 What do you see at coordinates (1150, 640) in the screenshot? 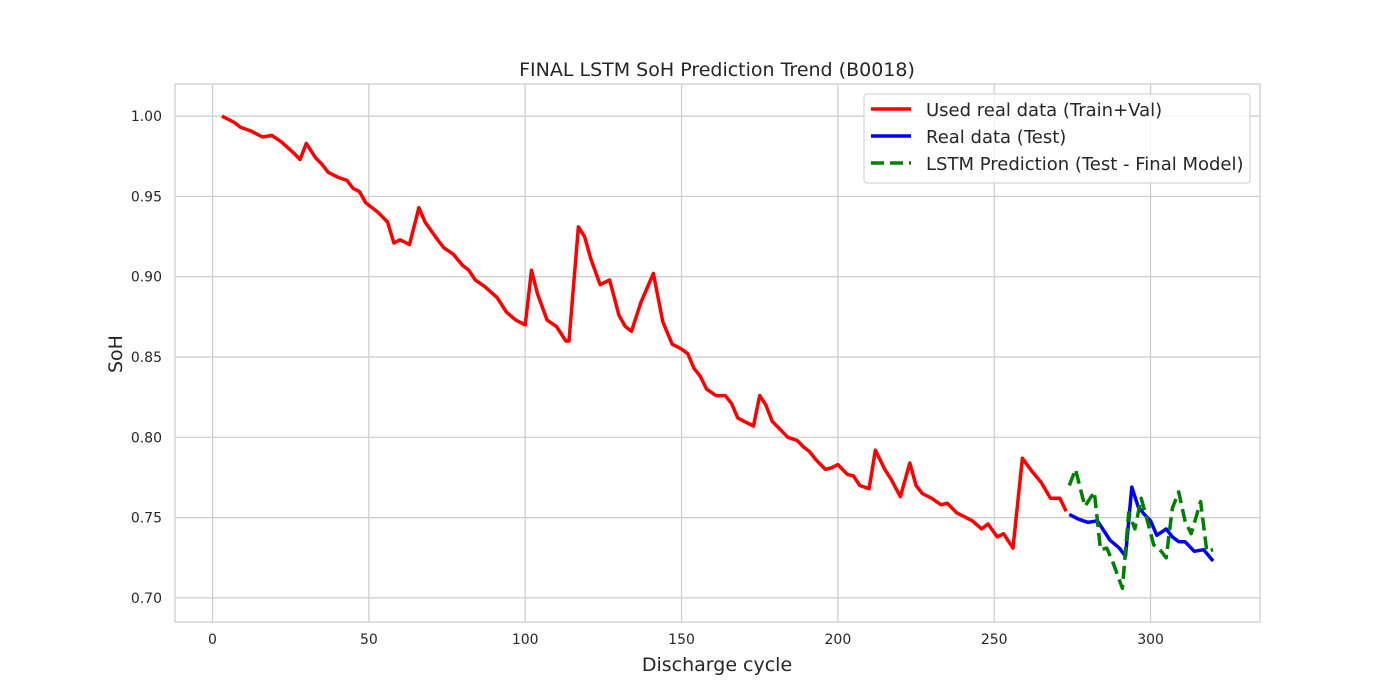
I see `x-tick-label: 300` at bounding box center [1150, 640].